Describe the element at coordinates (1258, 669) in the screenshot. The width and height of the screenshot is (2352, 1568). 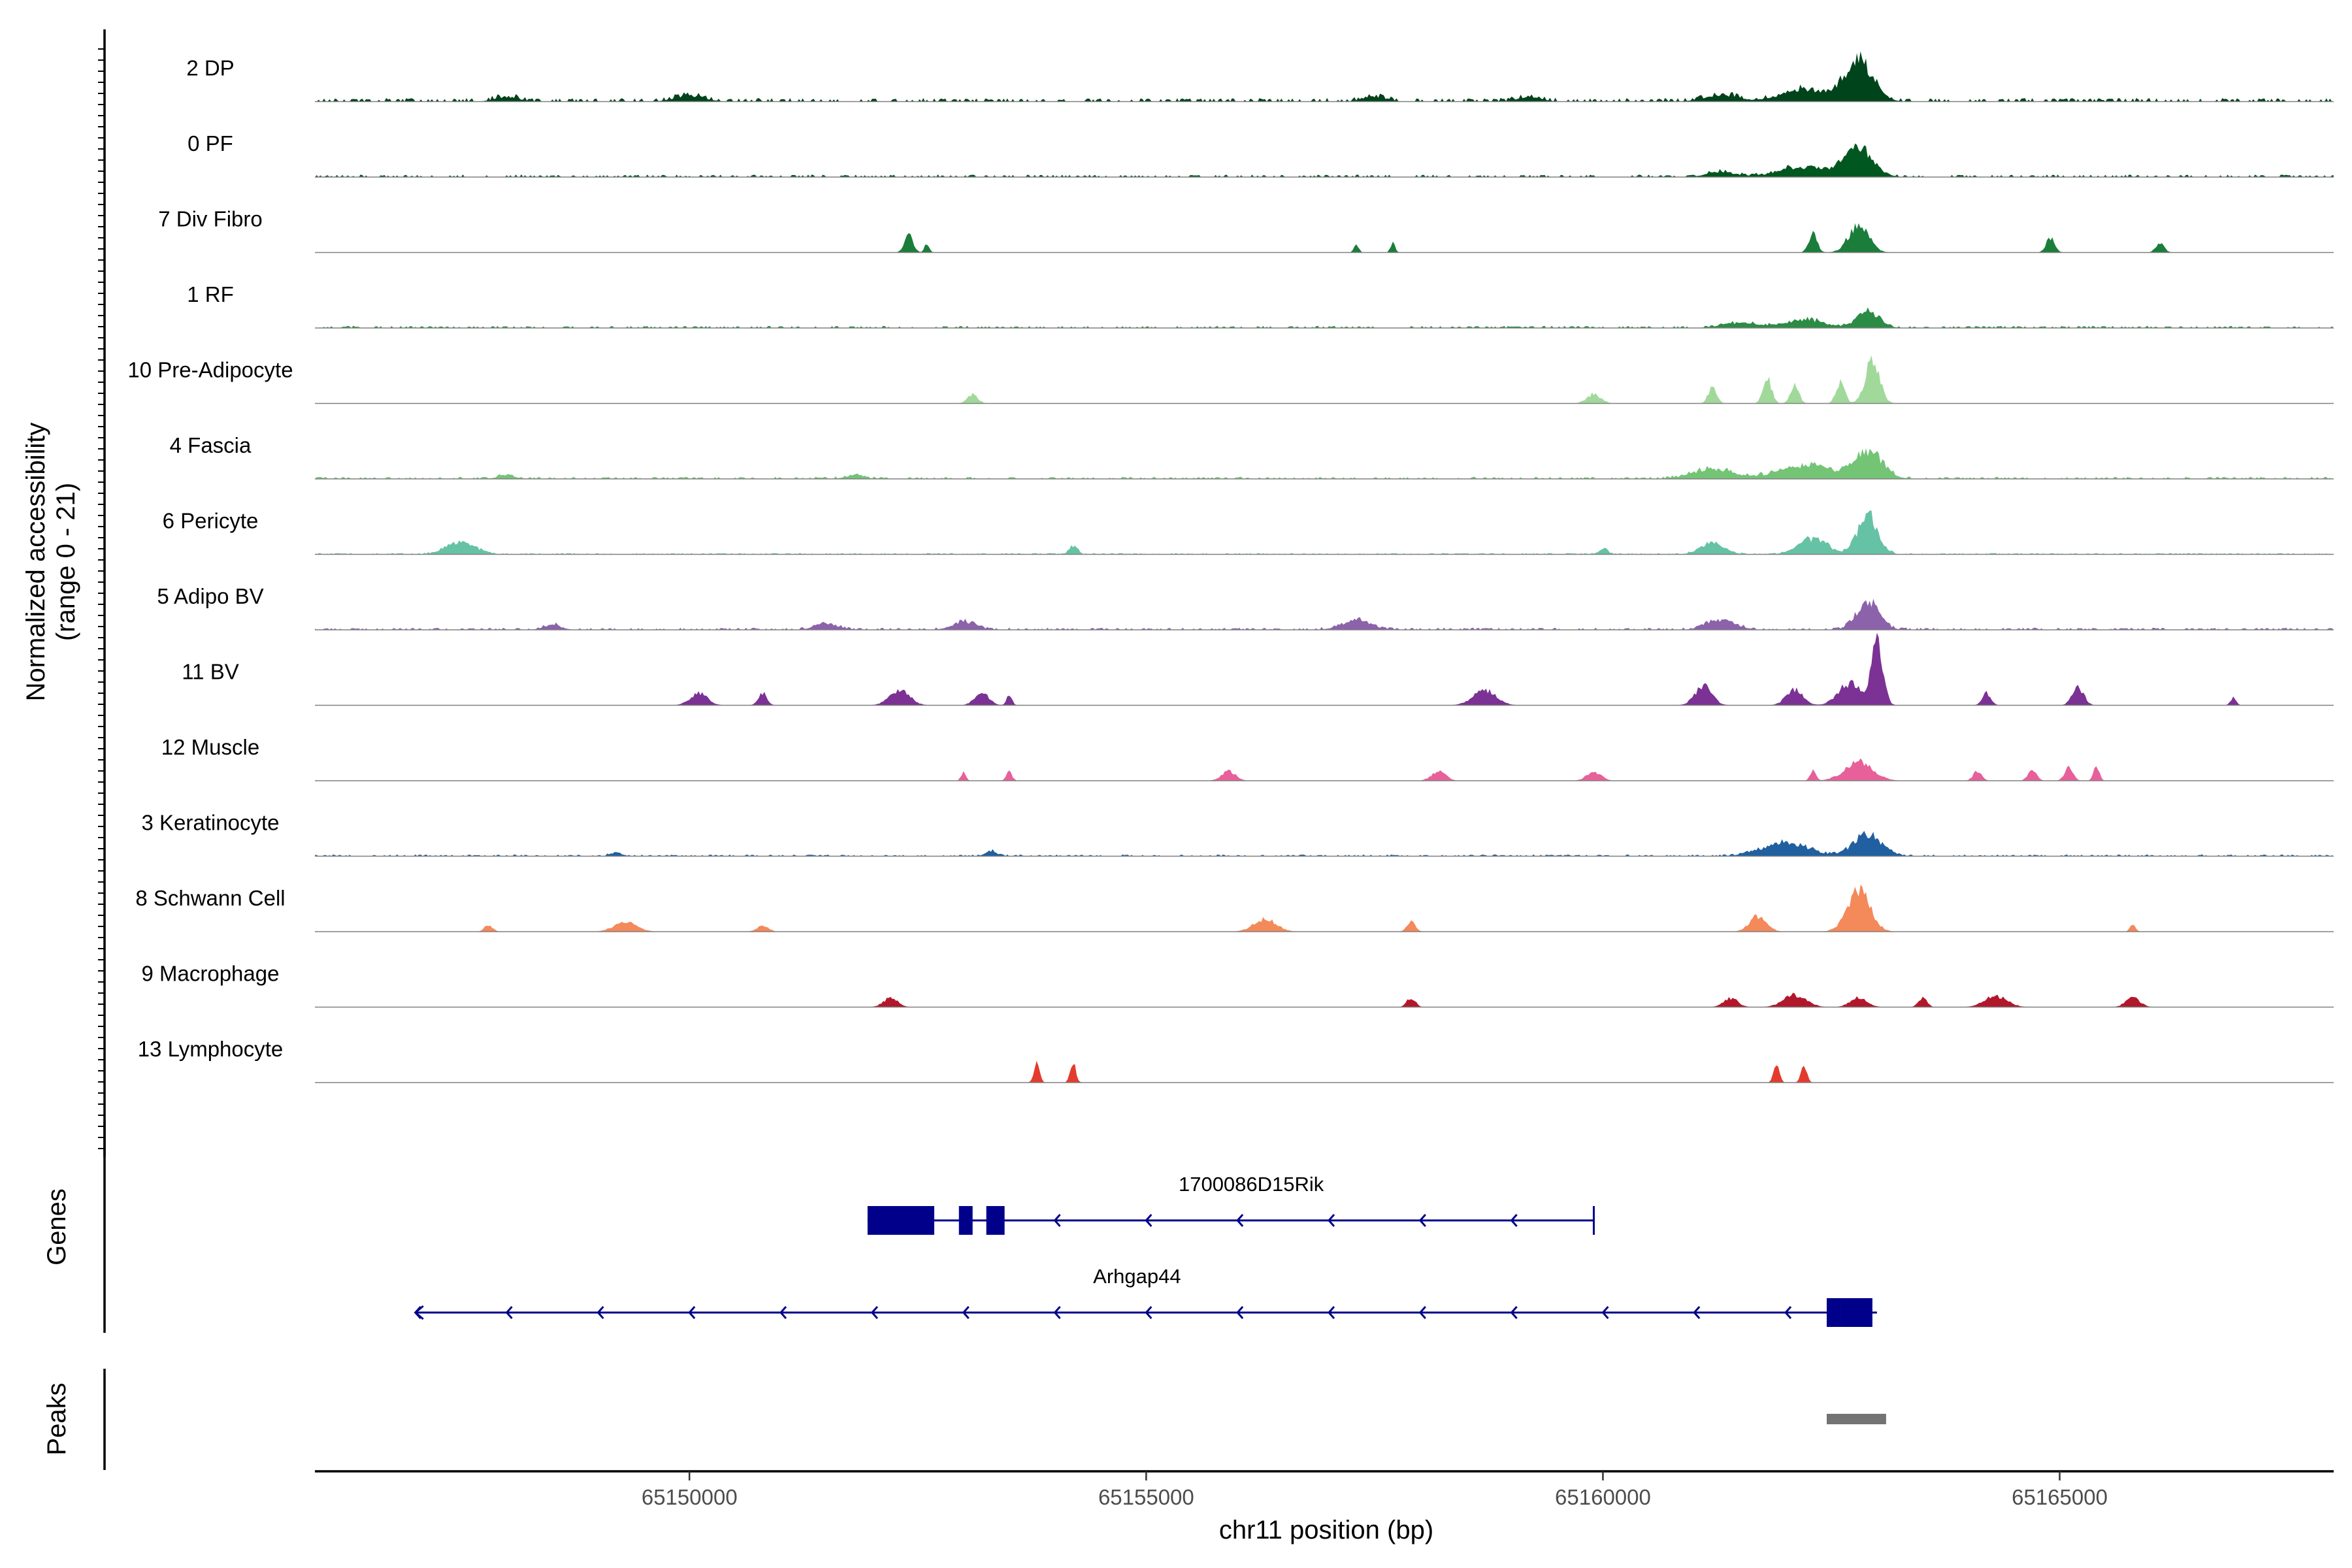
I see `track-8: 11 BV` at that location.